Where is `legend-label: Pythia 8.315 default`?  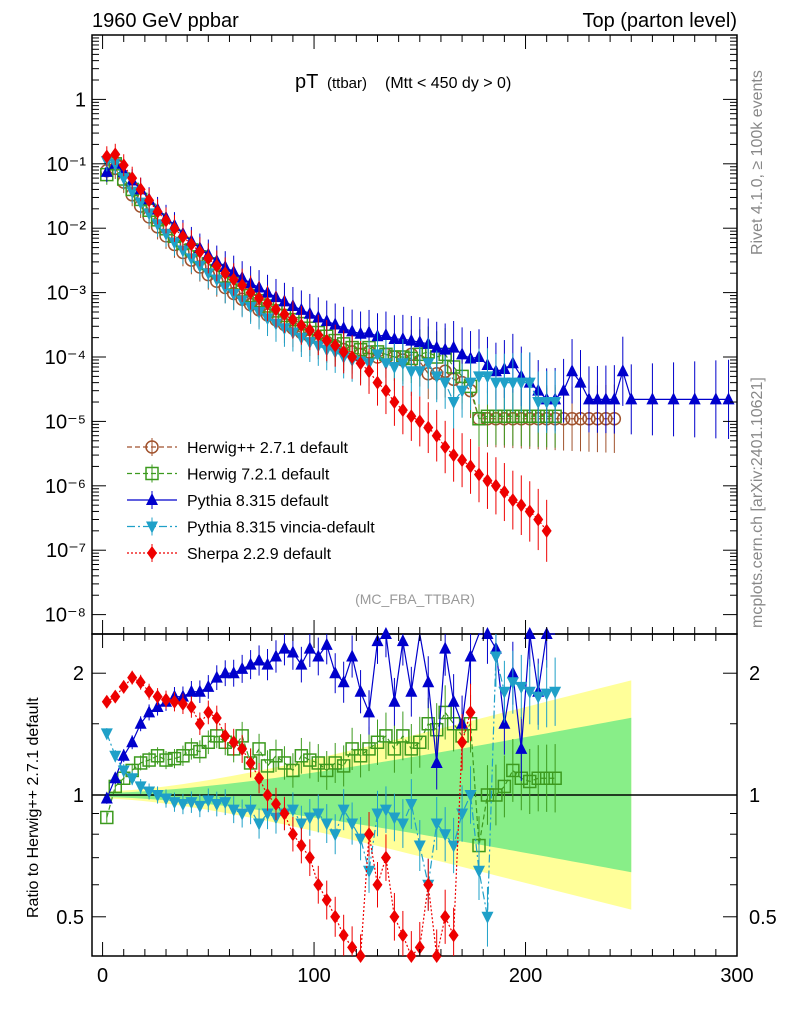 legend-label: Pythia 8.315 default is located at coordinates (258, 501).